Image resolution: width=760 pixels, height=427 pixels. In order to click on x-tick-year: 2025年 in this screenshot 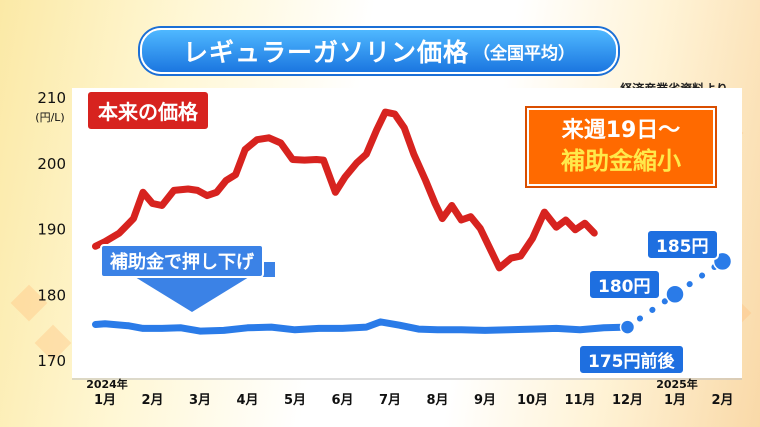, I will do `click(677, 384)`.